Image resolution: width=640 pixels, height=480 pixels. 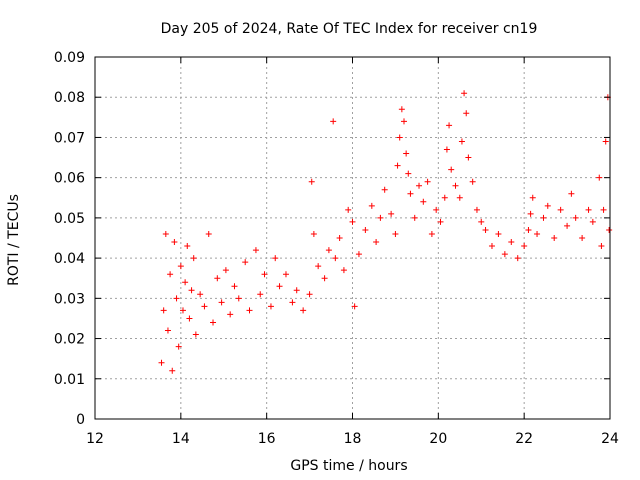 What do you see at coordinates (348, 466) in the screenshot?
I see `x-axis-label: GPS time / hours` at bounding box center [348, 466].